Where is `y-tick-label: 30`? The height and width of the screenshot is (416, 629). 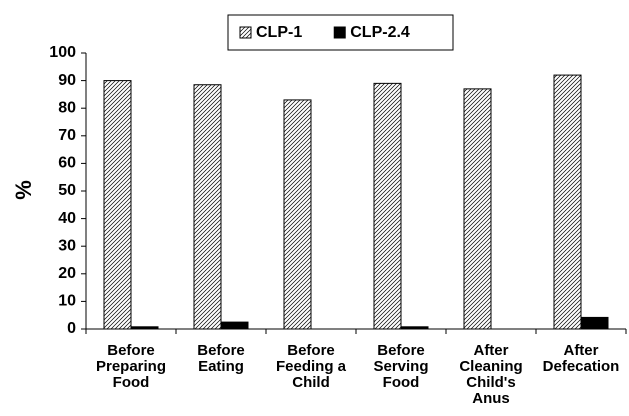 y-tick-label: 30 is located at coordinates (67, 245).